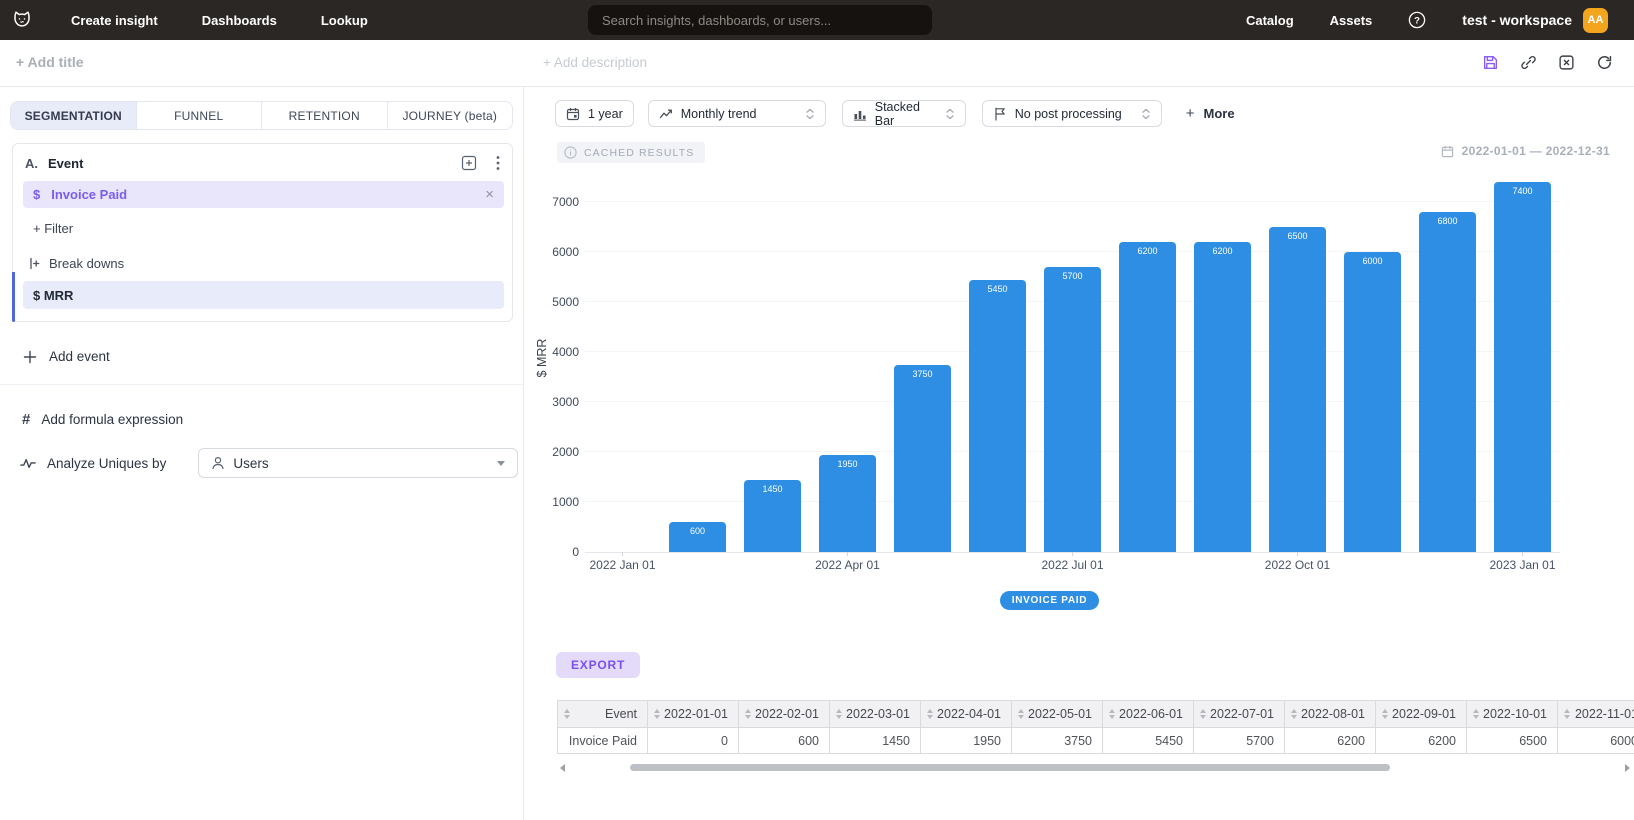  I want to click on bar-value-label: 1950, so click(847, 463).